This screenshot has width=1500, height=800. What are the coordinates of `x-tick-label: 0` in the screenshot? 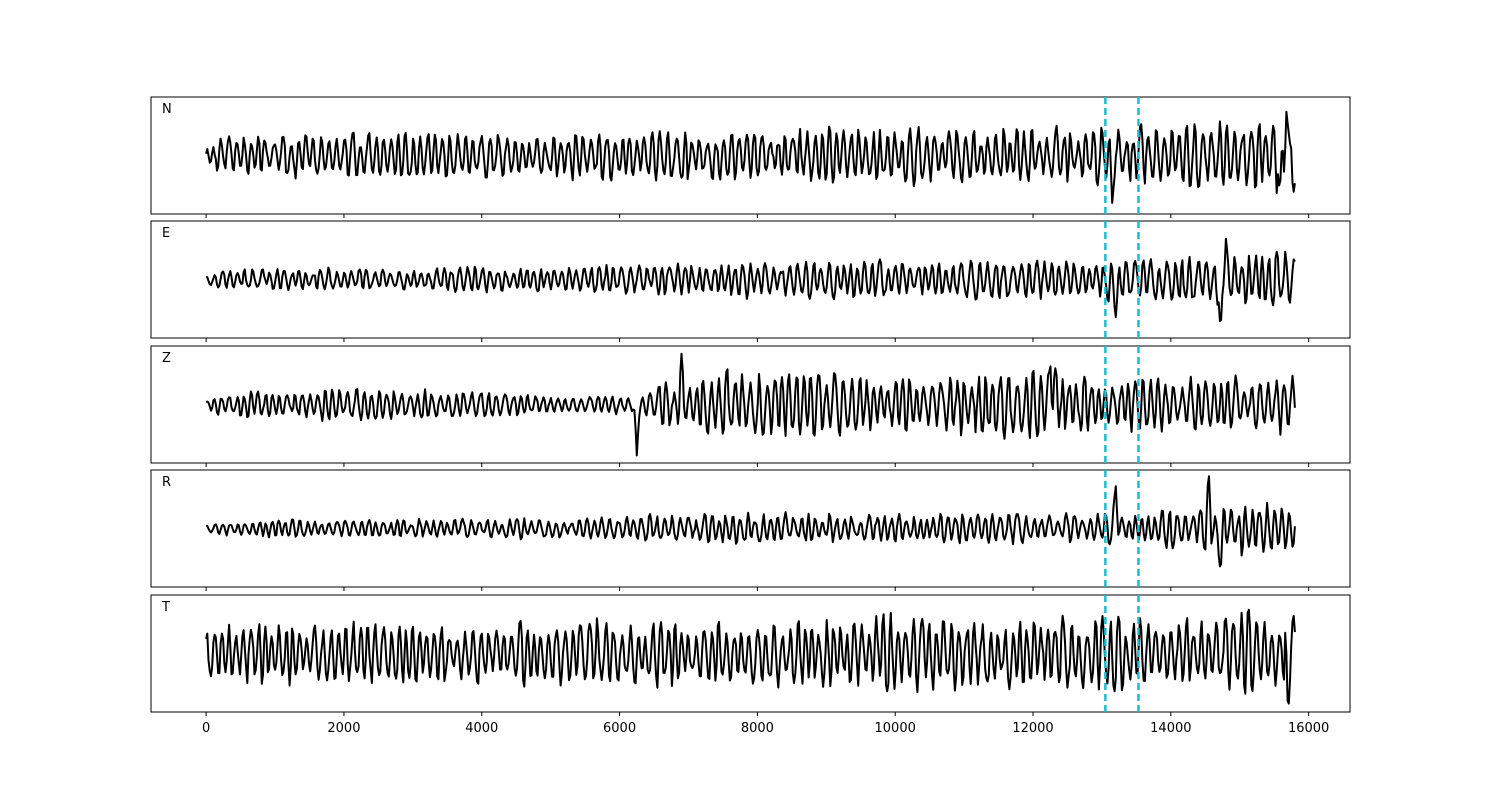 It's located at (206, 728).